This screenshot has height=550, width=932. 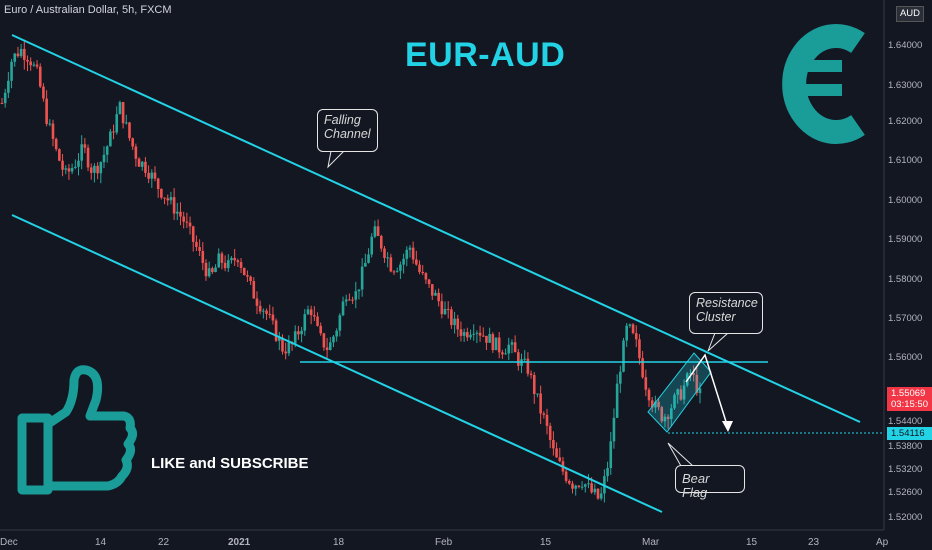 I want to click on y-tick-label: 1.59000, so click(x=905, y=239).